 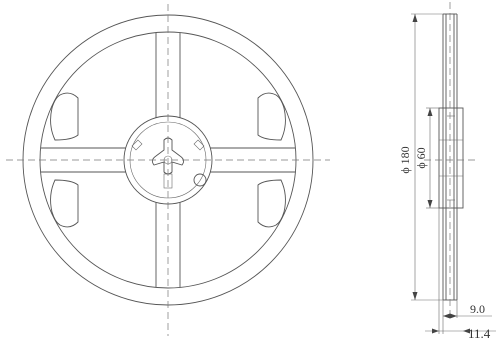 What do you see at coordinates (168, 156) in the screenshot?
I see `arbor-hole` at bounding box center [168, 156].